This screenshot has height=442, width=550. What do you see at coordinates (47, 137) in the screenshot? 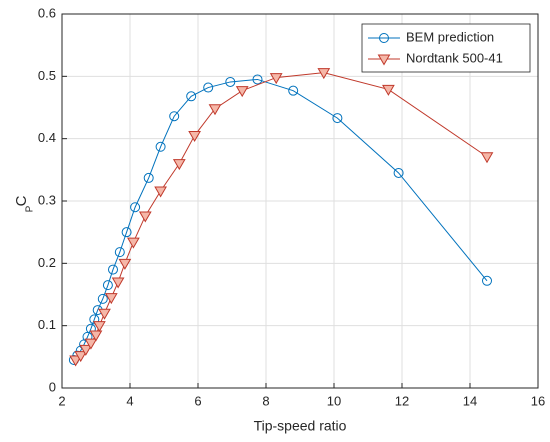
I see `y-tick-label: 0.4` at bounding box center [47, 137].